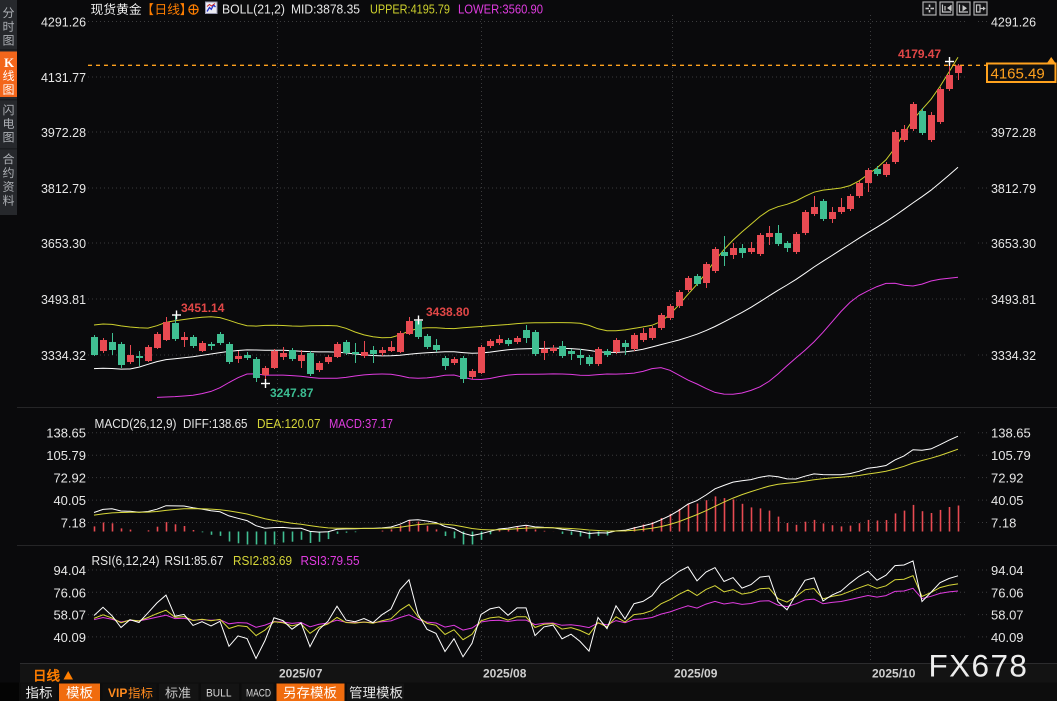  What do you see at coordinates (262, 561) in the screenshot?
I see `svg-text: RSI2:83.69` at bounding box center [262, 561].